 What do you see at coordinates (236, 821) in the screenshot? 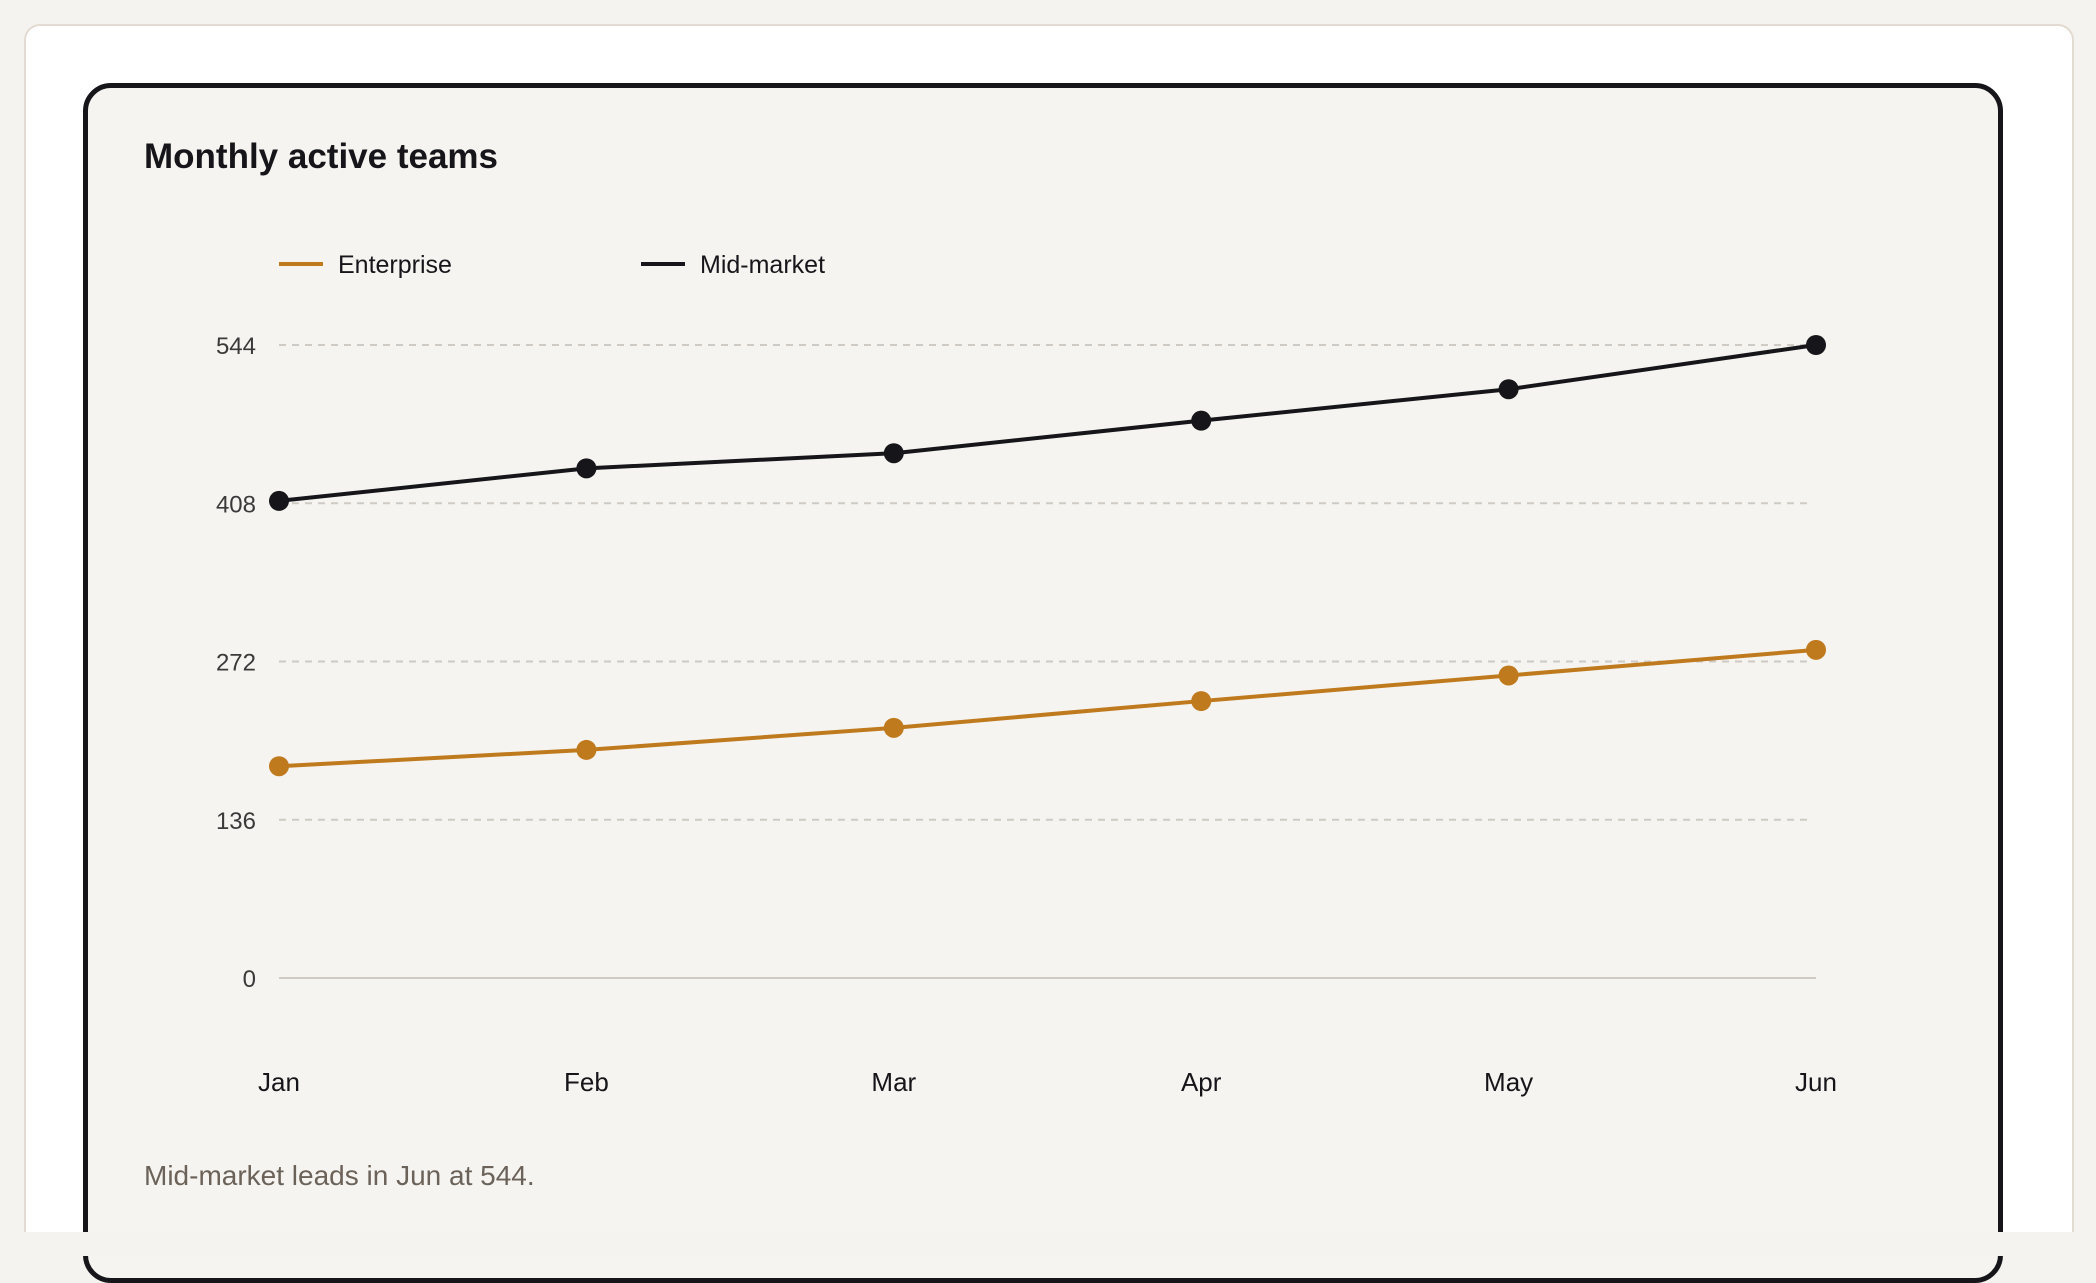
I see `y-tick-label: 136` at bounding box center [236, 821].